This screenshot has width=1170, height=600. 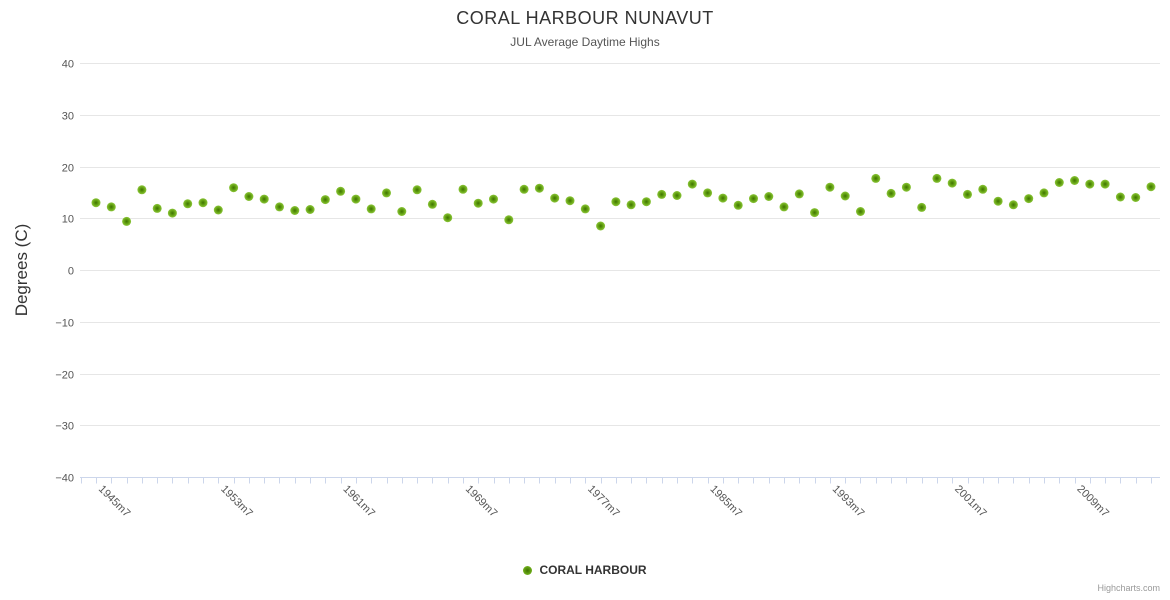 I want to click on highcharts-credit-link: Highcharts.com, so click(x=1128, y=588).